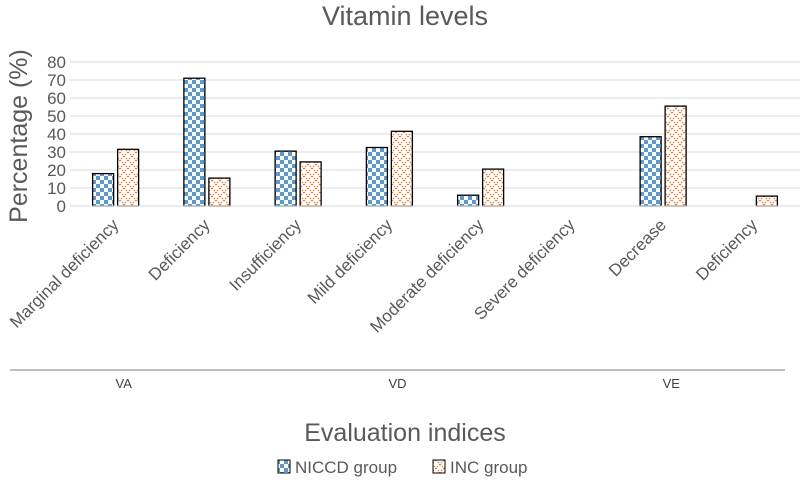 The height and width of the screenshot is (480, 810). Describe the element at coordinates (402, 467) in the screenshot. I see `legend: NICCD group INC group` at that location.